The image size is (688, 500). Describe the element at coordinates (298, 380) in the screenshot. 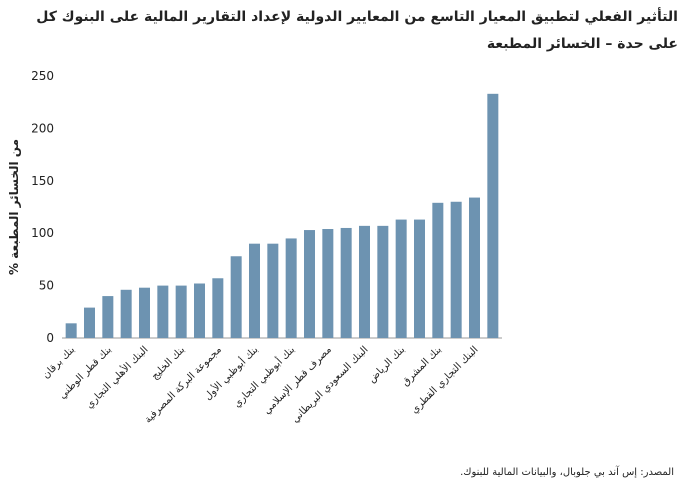

I see `x-tick-label: مصرف قطر الإسلامي` at that location.